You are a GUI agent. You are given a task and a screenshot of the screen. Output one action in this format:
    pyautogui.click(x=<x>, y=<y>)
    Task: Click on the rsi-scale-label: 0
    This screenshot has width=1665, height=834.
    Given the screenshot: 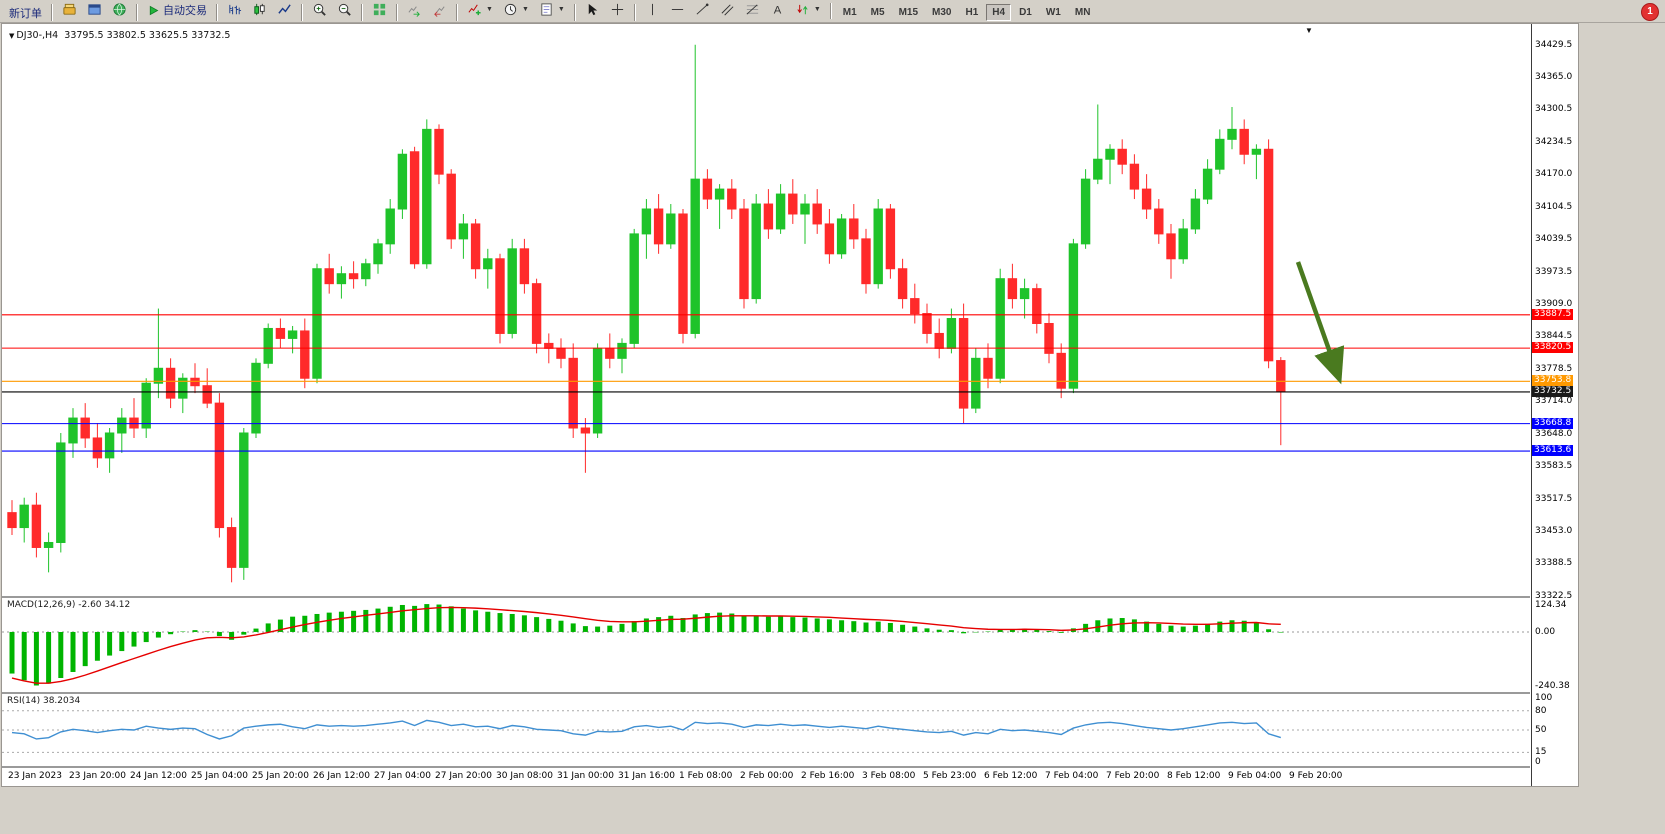 What is the action you would take?
    pyautogui.click(x=1538, y=762)
    